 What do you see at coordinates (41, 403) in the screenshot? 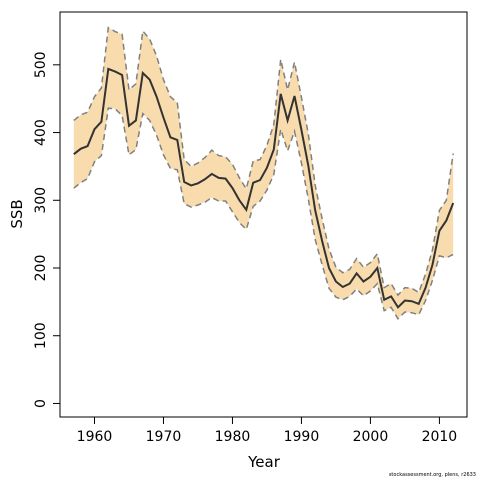
I see `y-tick-label: 0` at bounding box center [41, 403].